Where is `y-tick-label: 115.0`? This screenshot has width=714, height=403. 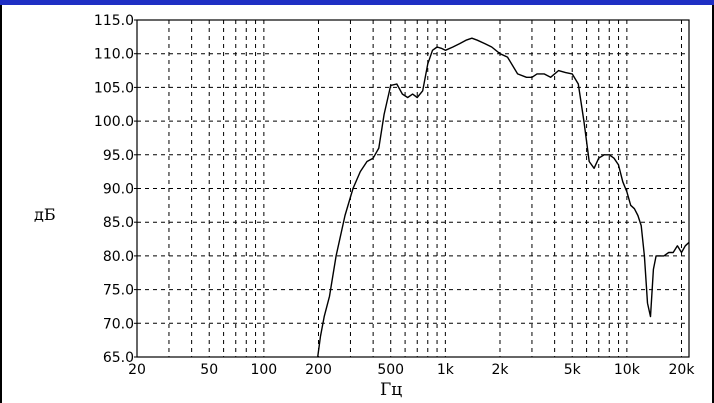
y-tick-label: 115.0 is located at coordinates (114, 21).